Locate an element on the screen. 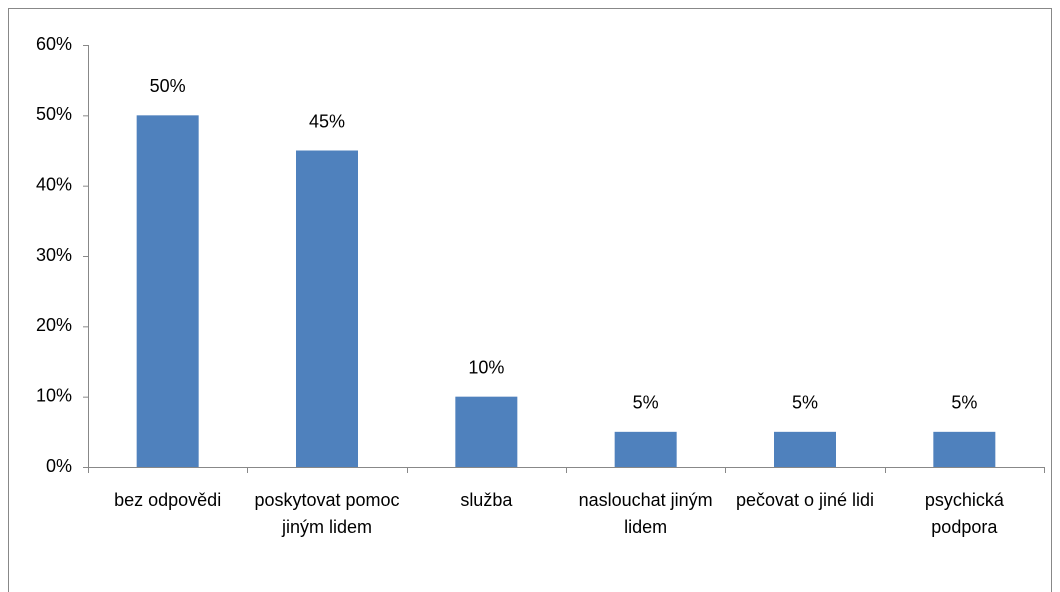  data-label: 45% is located at coordinates (327, 121).